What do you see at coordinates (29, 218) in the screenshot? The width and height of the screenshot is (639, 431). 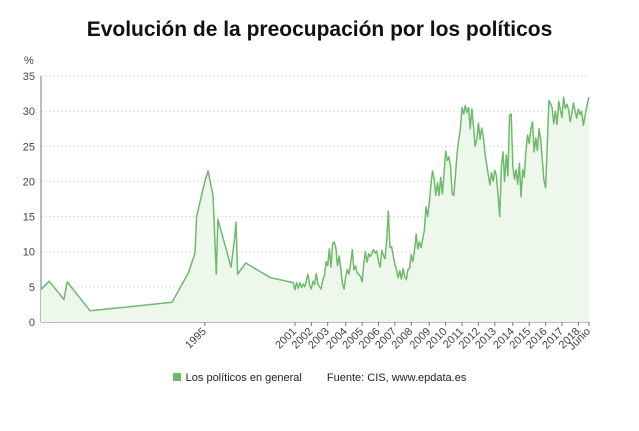 I see `y-tick-label: 15` at bounding box center [29, 218].